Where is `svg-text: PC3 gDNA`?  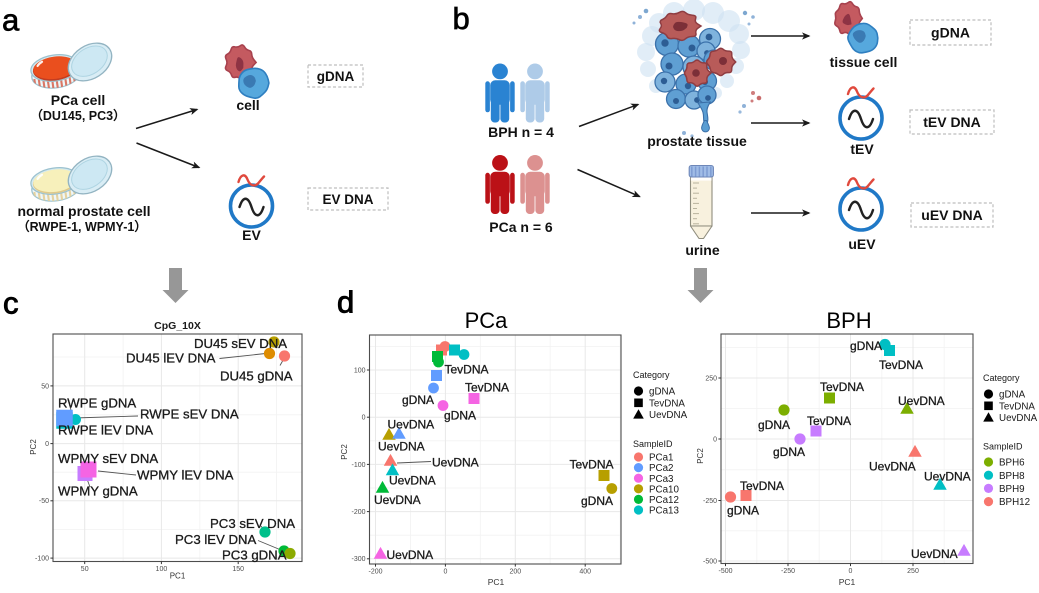
svg-text: PC3 gDNA is located at coordinates (254, 555).